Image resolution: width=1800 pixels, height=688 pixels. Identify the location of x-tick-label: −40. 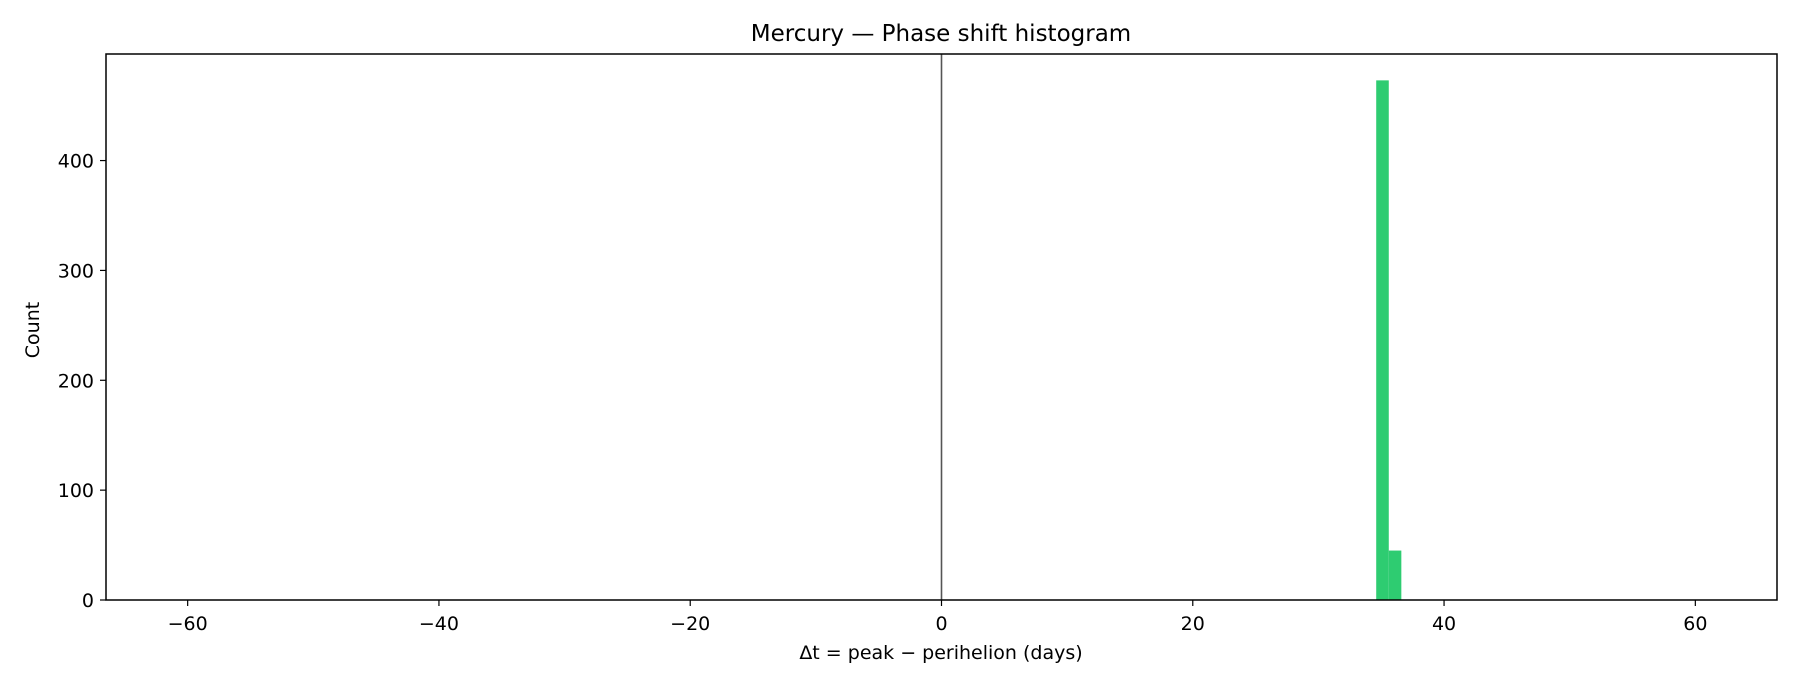
(439, 624).